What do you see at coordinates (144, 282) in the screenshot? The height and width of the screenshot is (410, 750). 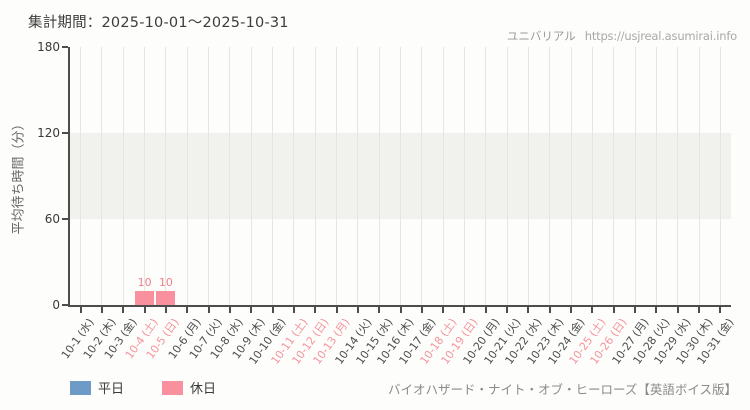 I see `bar-value-label-10-4: 10` at bounding box center [144, 282].